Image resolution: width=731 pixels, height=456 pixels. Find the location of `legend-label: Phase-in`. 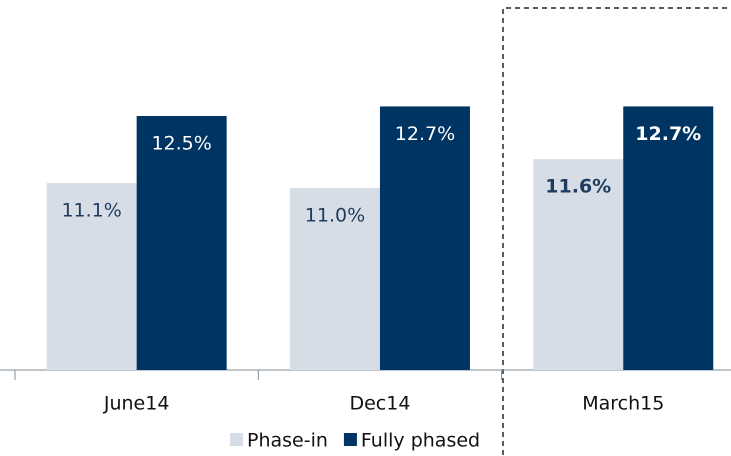

legend-label: Phase-in is located at coordinates (287, 441).